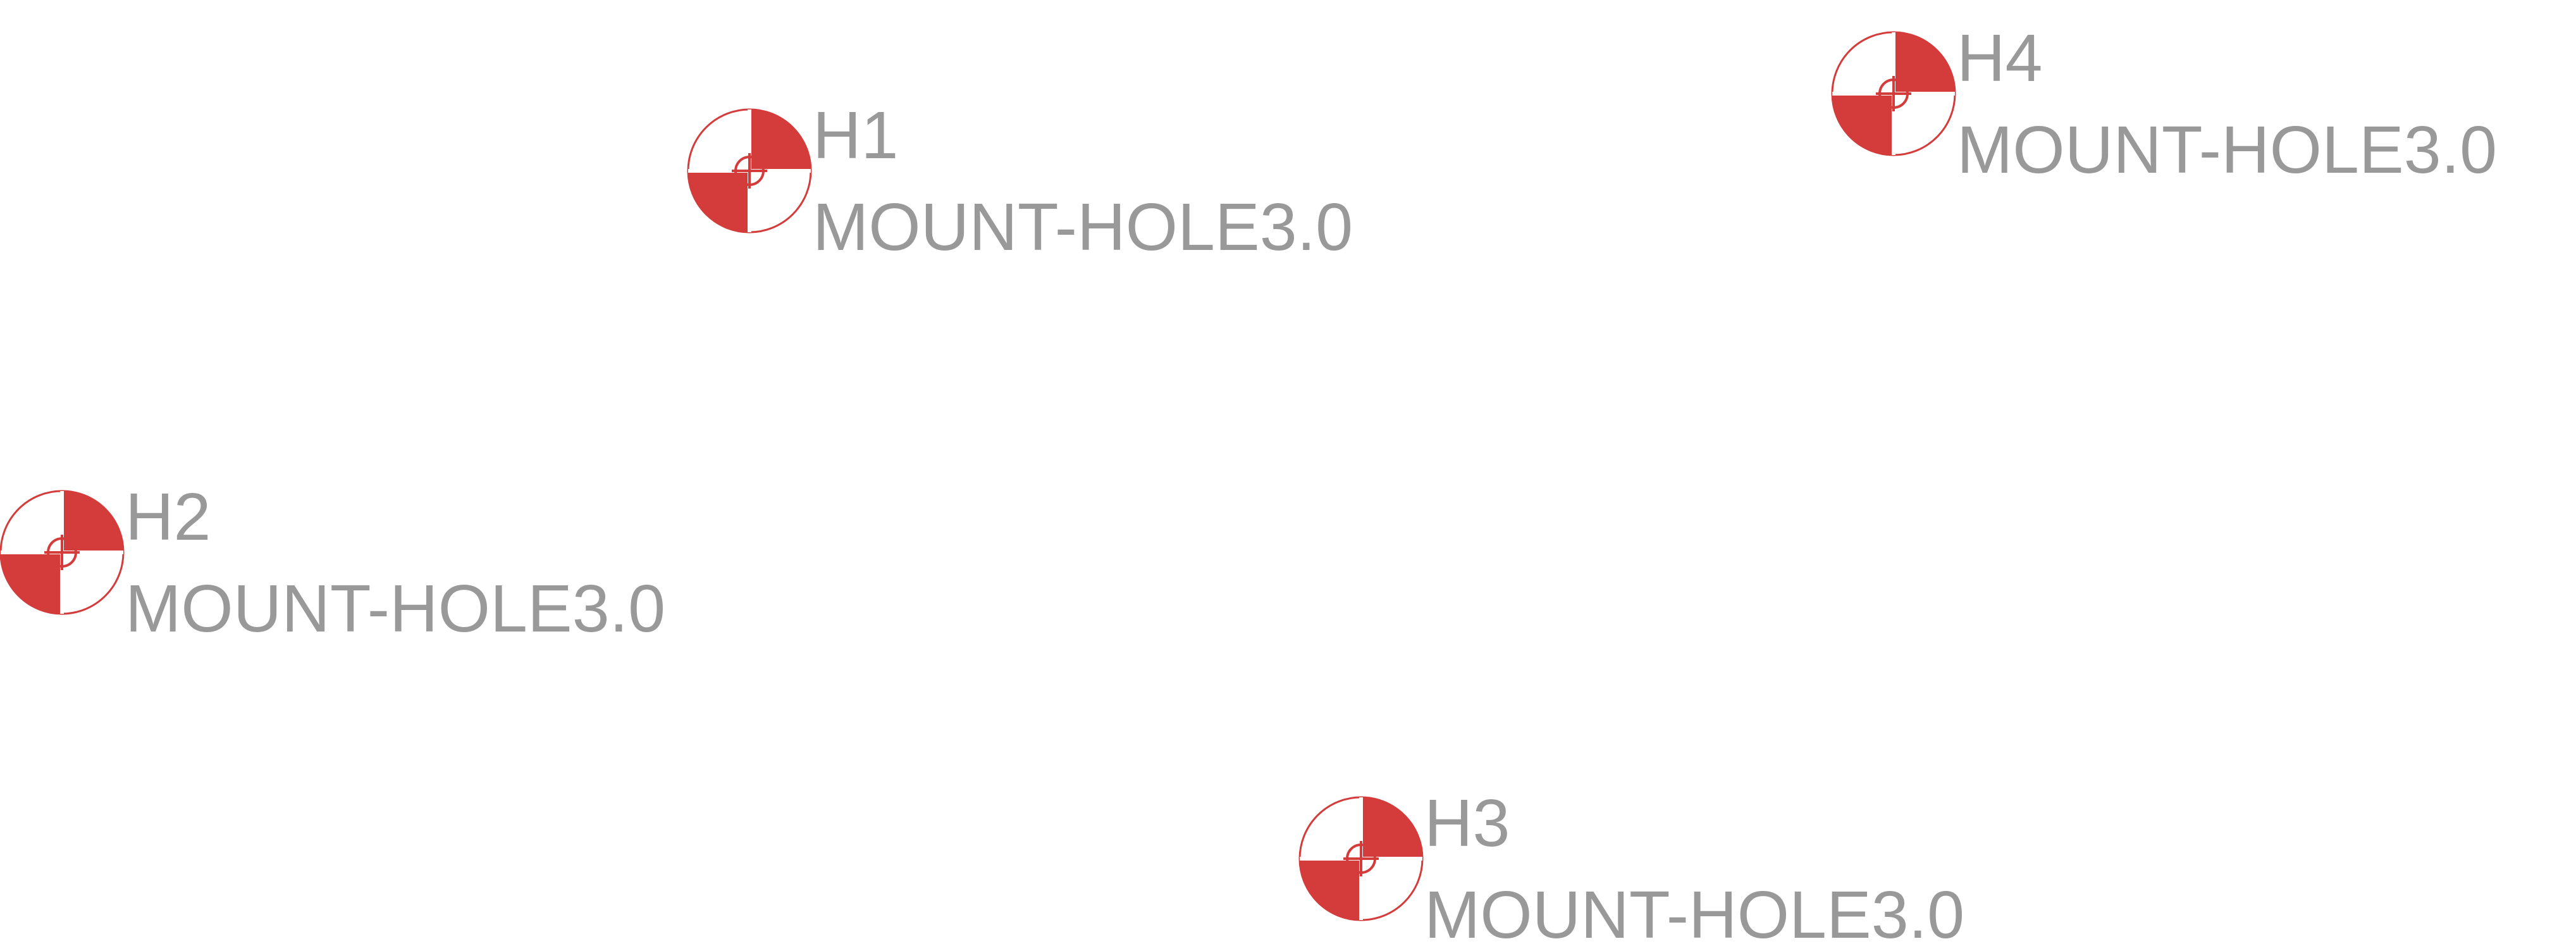 This screenshot has height=946, width=2576. I want to click on mounting-hole-h1: H1 MOUNT-HOLE3.0, so click(1020, 181).